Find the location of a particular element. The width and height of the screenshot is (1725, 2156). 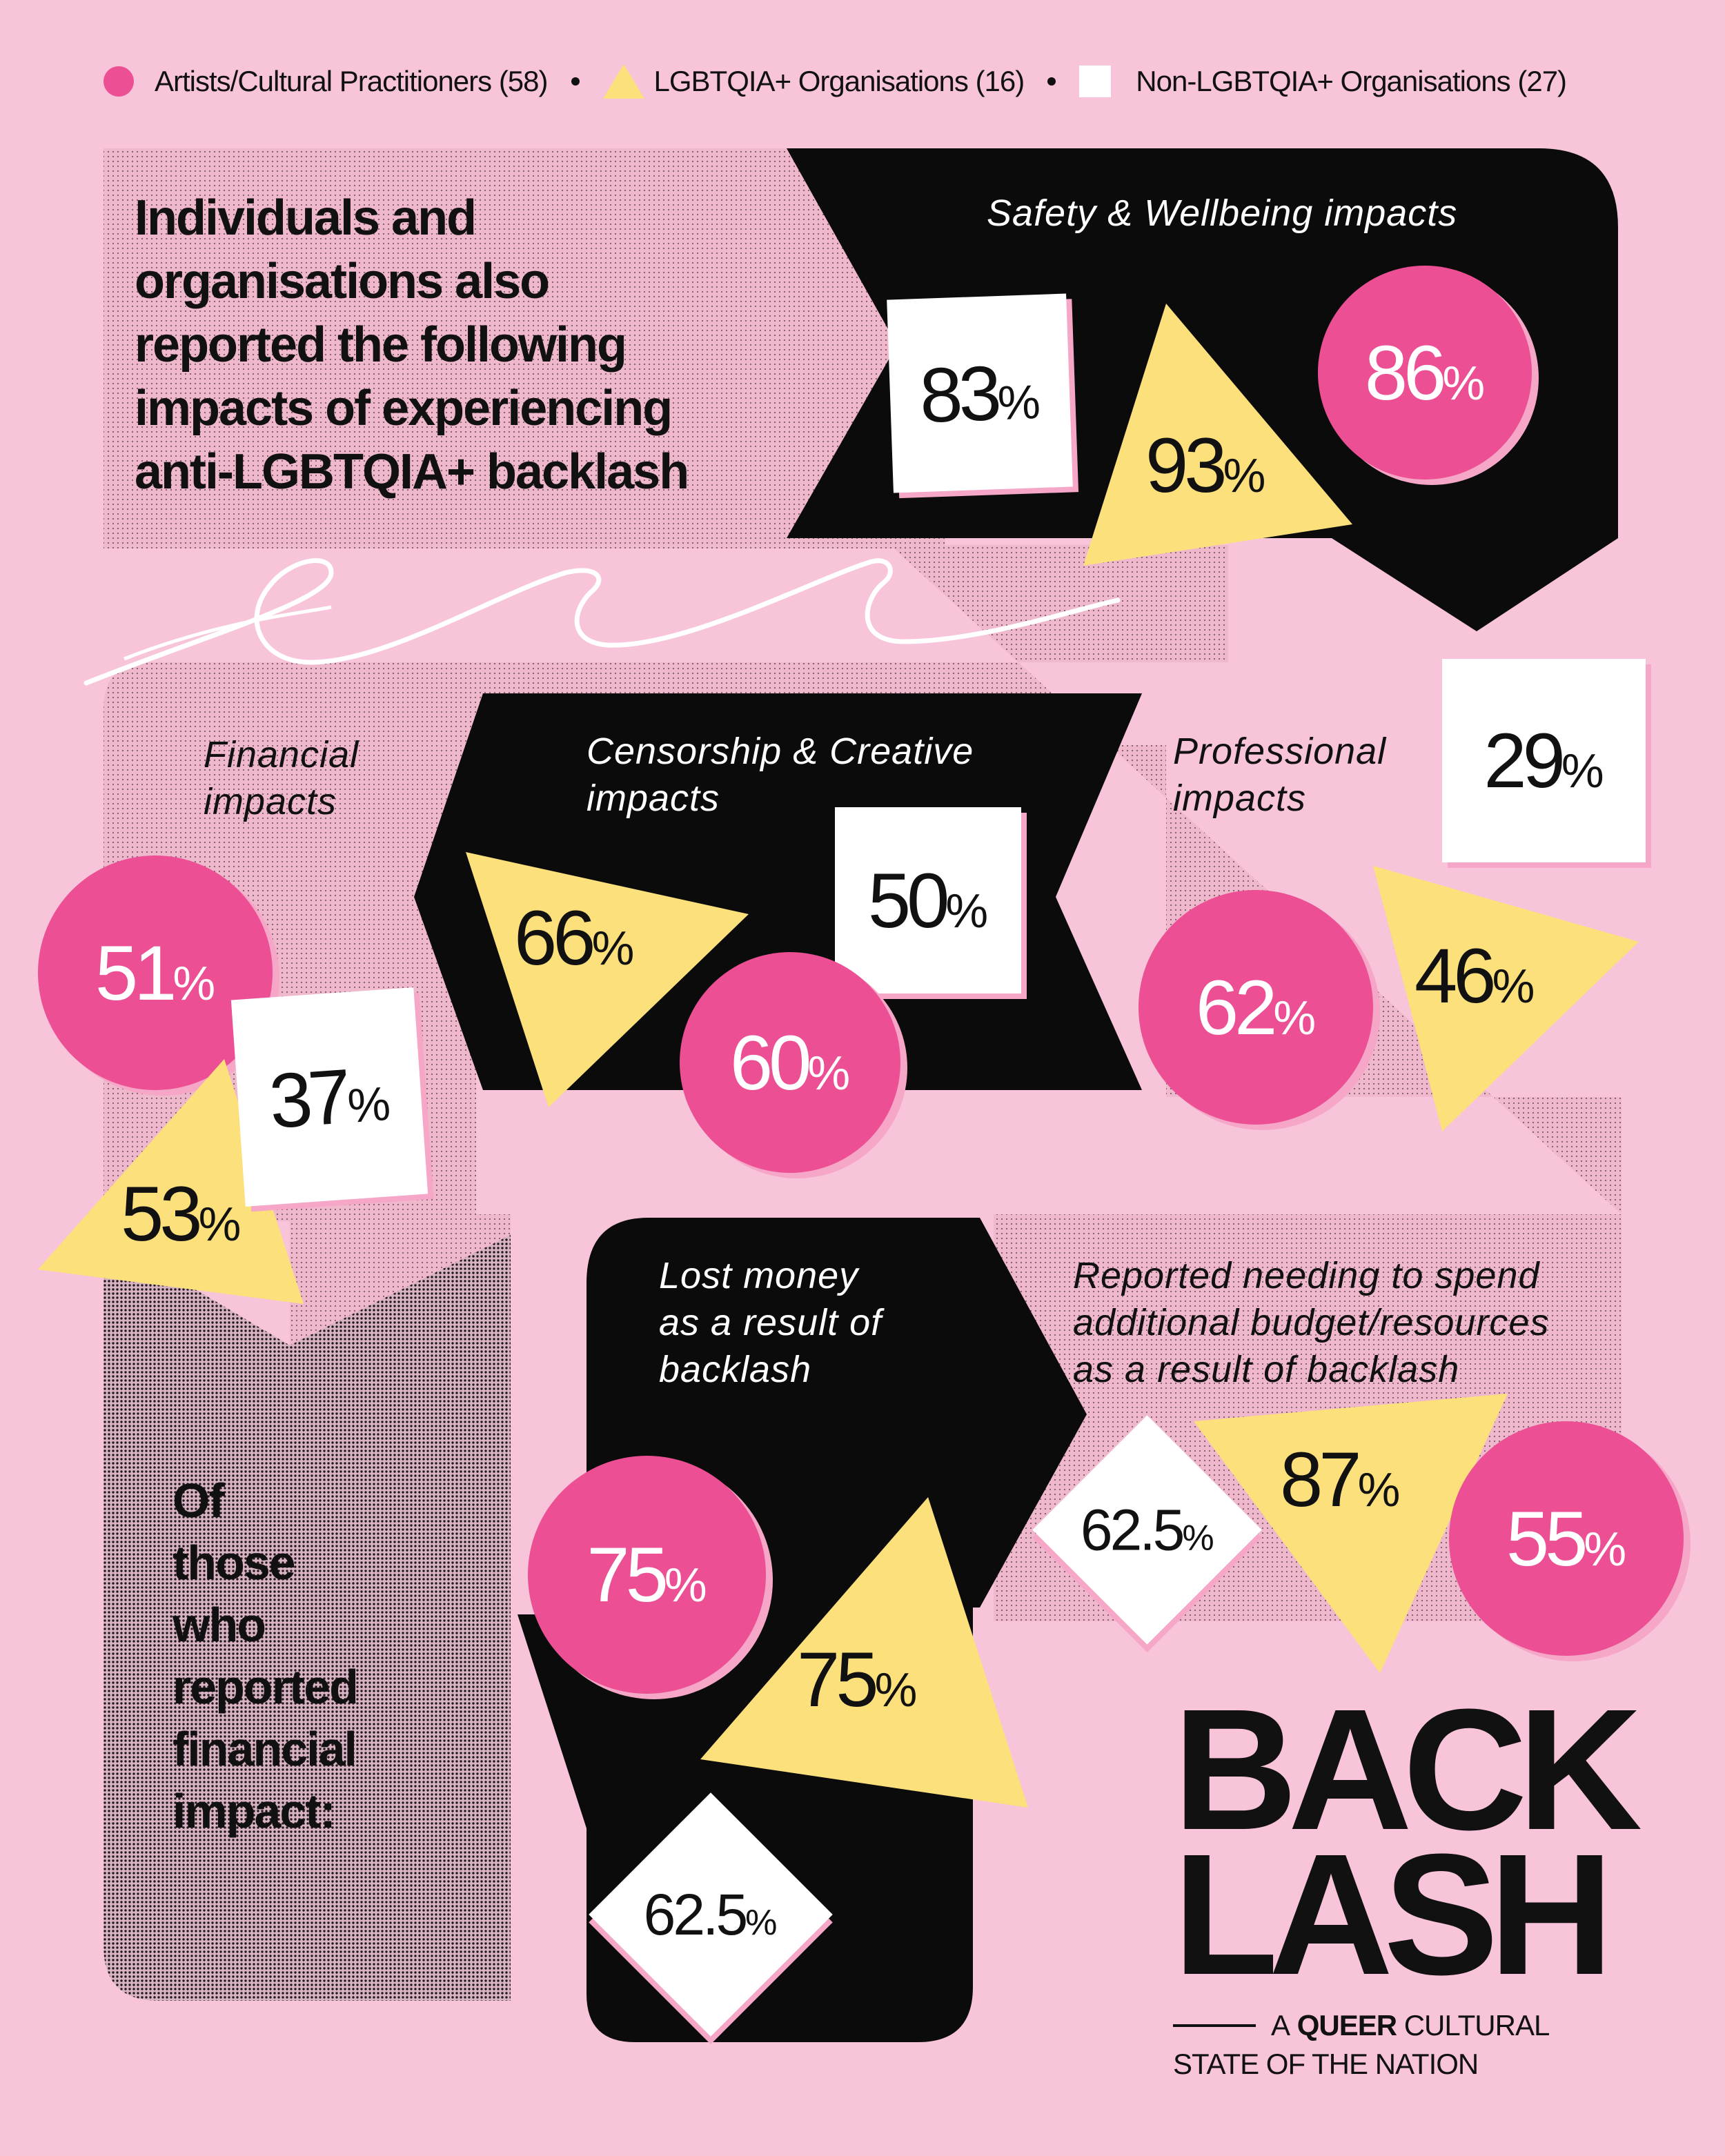

note-line: who is located at coordinates (219, 1625).